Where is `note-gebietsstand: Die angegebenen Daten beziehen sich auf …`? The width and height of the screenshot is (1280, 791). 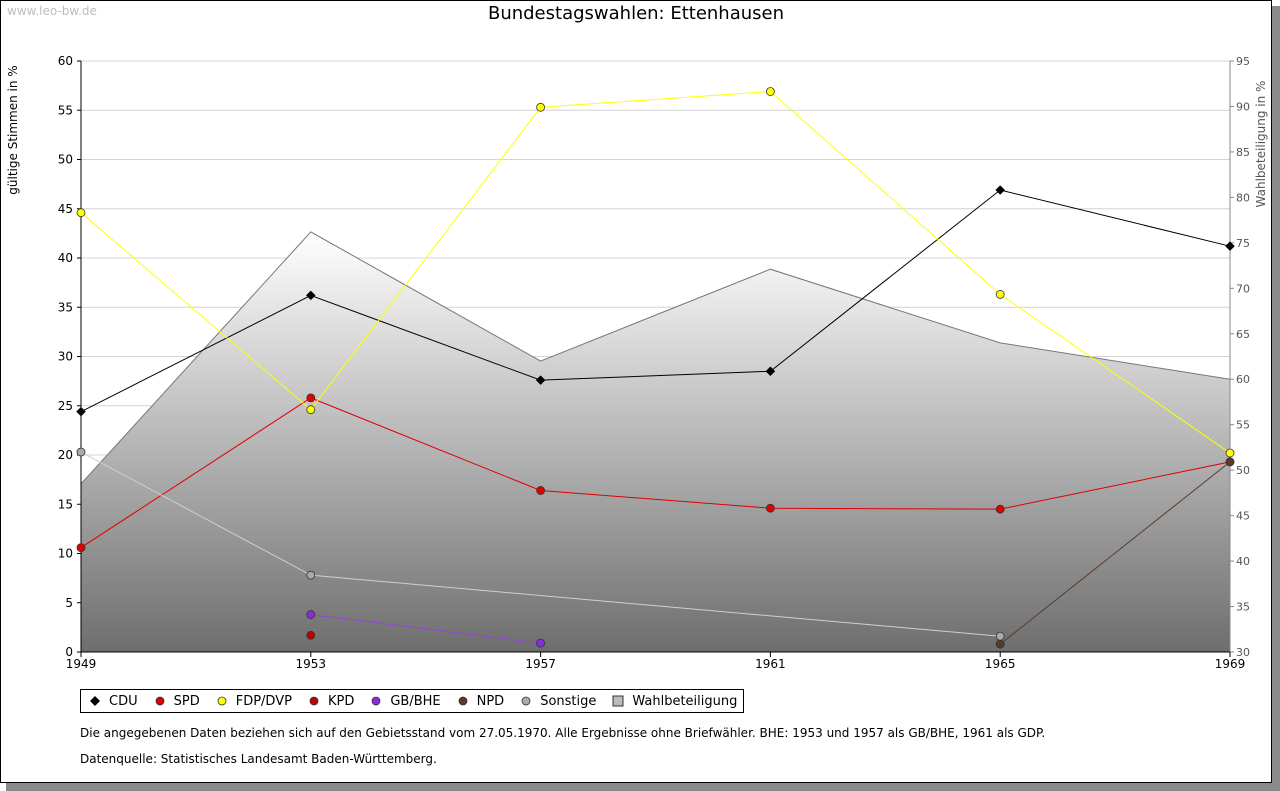
note-gebietsstand: Die angegebenen Daten beziehen sich auf … is located at coordinates (563, 733).